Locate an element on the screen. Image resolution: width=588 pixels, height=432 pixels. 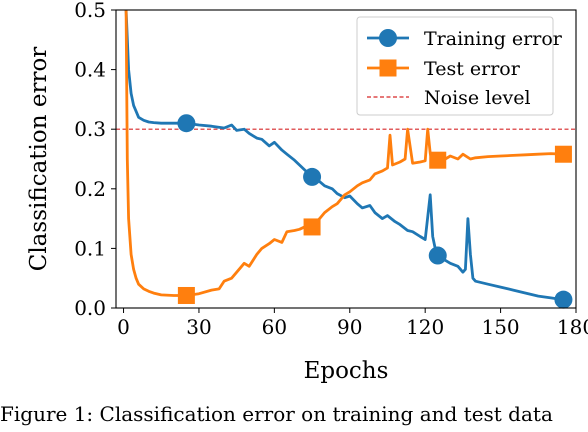
legend-marker-training-error is located at coordinates (388, 38).